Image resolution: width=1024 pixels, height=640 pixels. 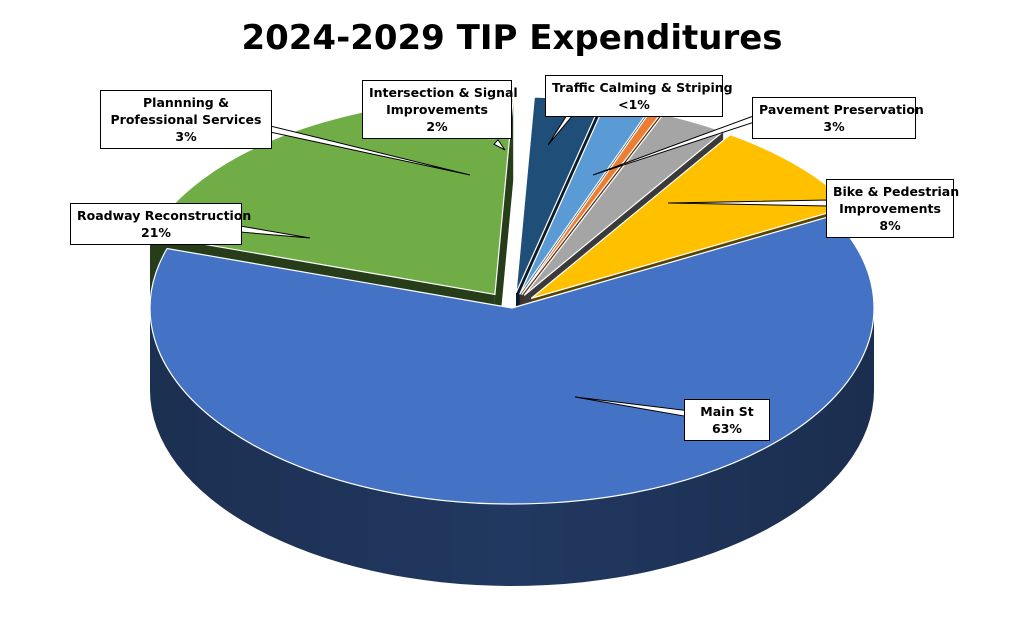 I want to click on label-pct: 21%, so click(x=156, y=232).